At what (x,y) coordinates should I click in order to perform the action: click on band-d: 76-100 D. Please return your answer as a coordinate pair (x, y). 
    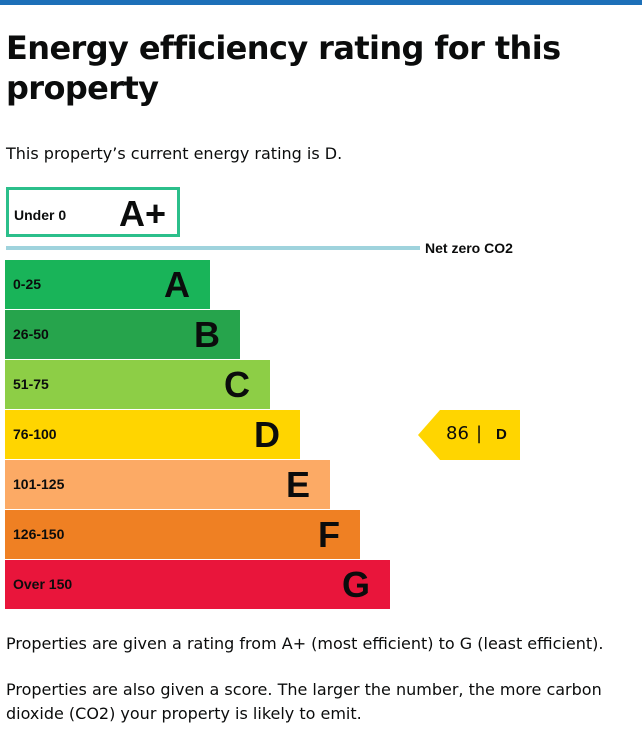
    Looking at the image, I should click on (152, 434).